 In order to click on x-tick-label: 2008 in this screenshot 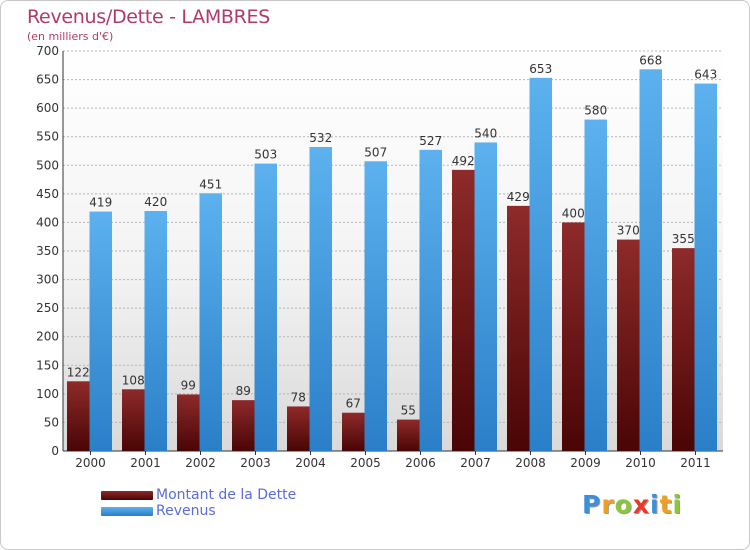, I will do `click(530, 463)`.